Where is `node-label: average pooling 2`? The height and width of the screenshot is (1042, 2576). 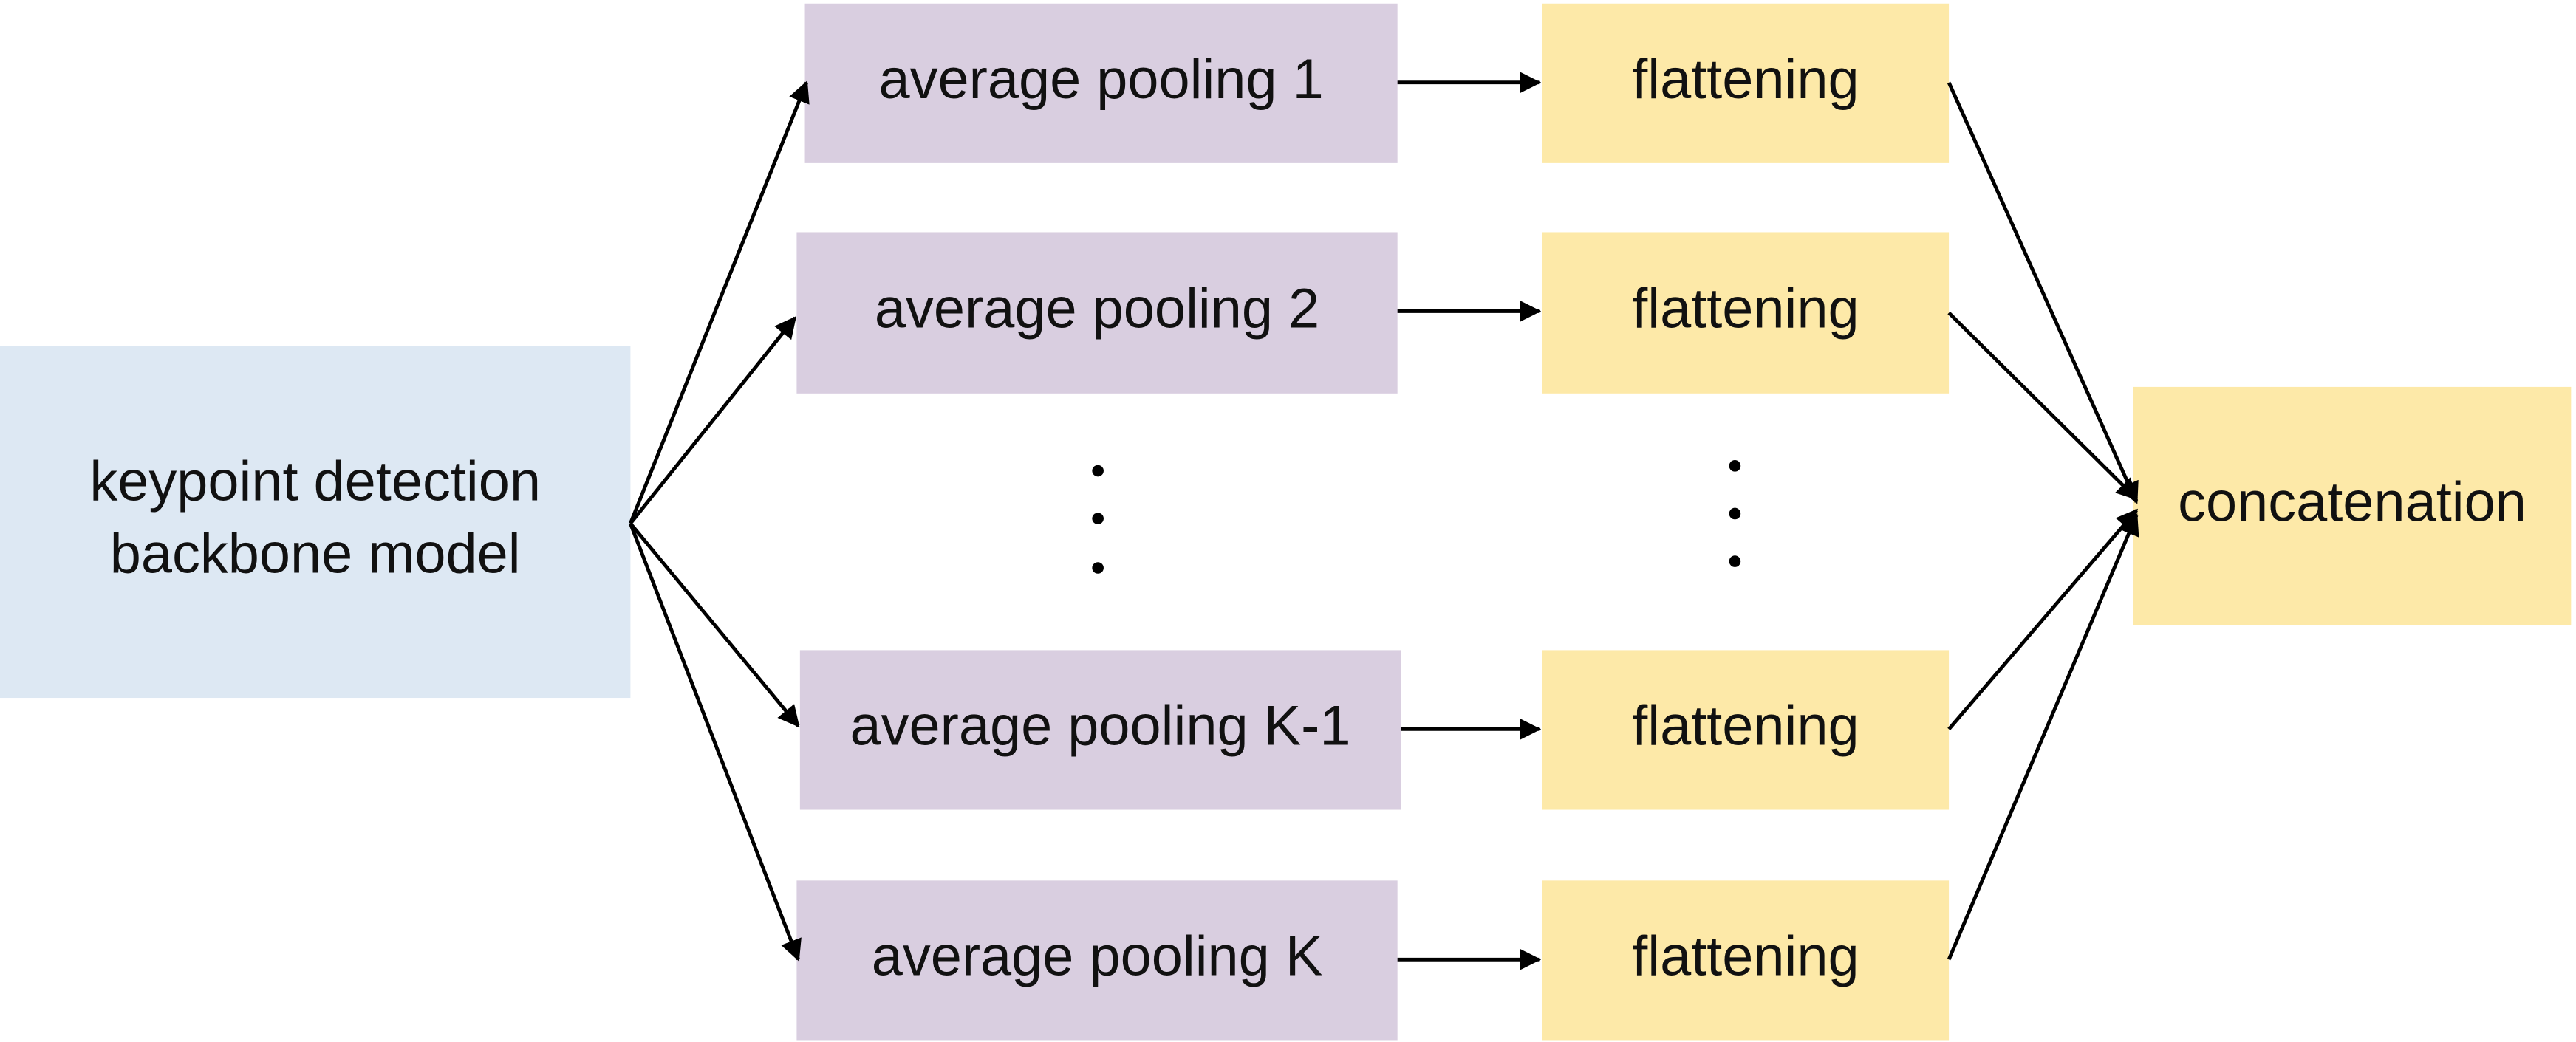
node-label: average pooling 2 is located at coordinates (1097, 309).